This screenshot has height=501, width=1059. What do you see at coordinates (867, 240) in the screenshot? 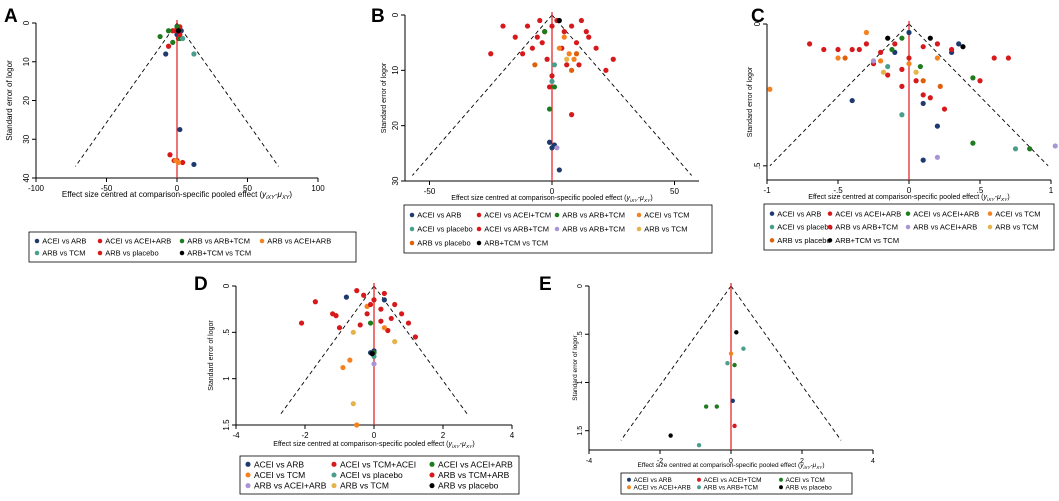
I see `legend-label: ARB+TCM vs TCM` at bounding box center [867, 240].